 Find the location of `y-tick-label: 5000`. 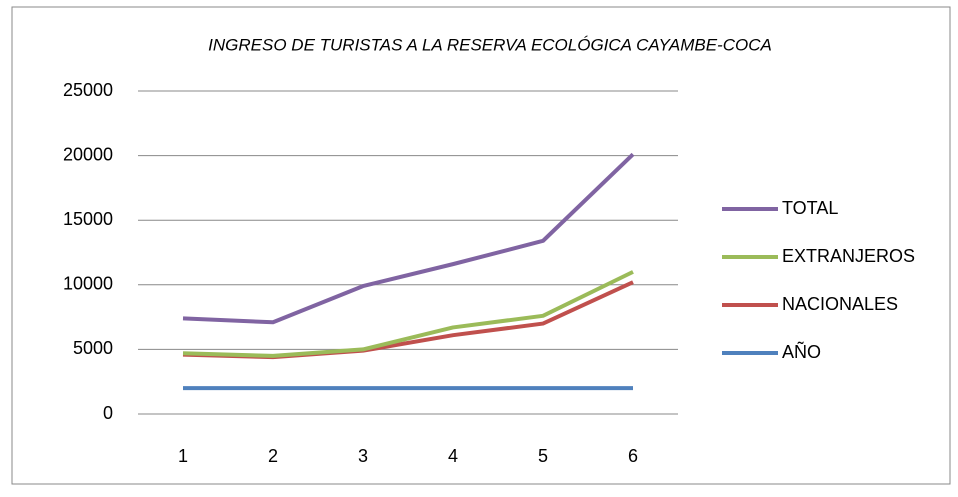

y-tick-label: 5000 is located at coordinates (93, 348).